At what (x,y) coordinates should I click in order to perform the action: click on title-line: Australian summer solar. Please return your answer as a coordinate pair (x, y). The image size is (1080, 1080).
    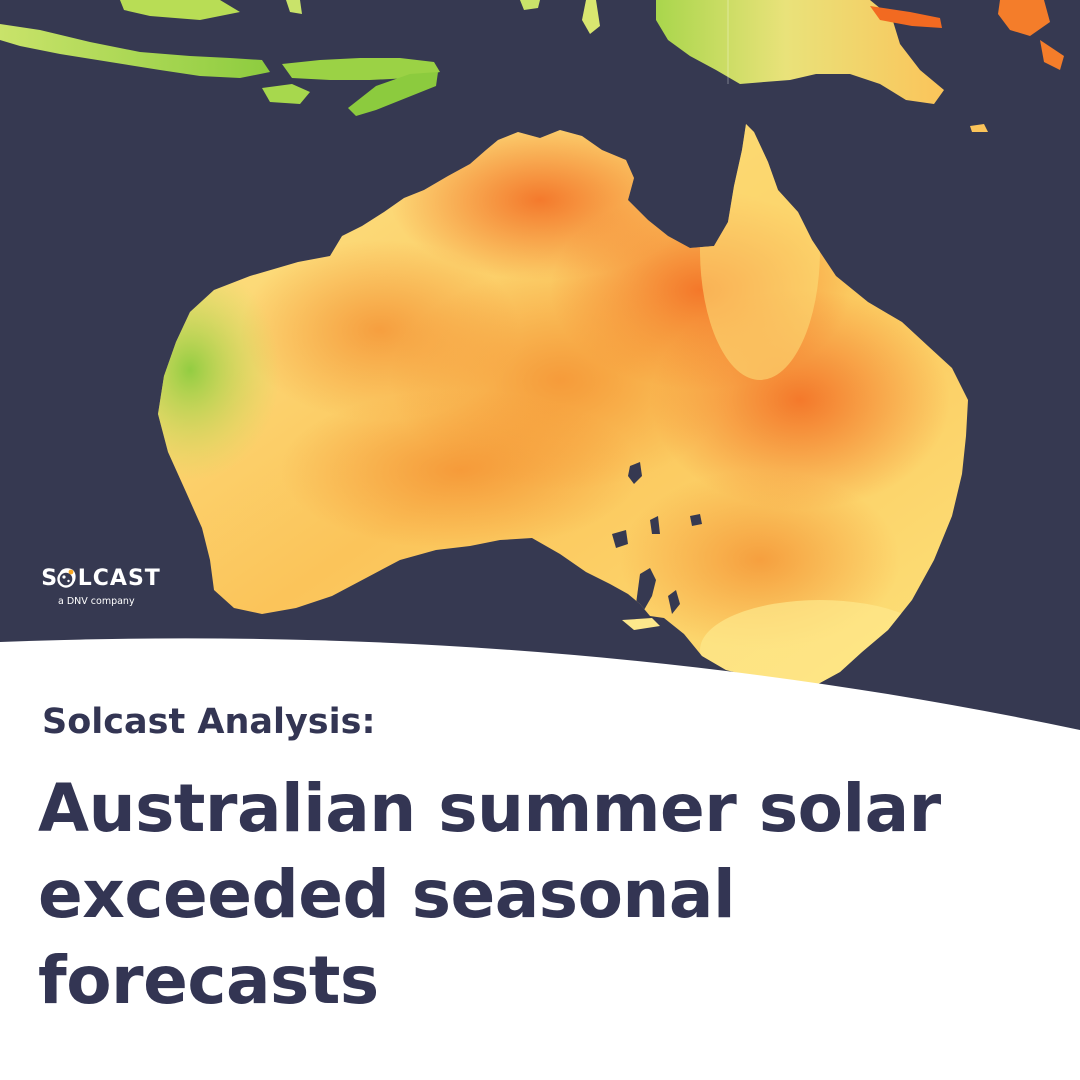
    Looking at the image, I should click on (489, 808).